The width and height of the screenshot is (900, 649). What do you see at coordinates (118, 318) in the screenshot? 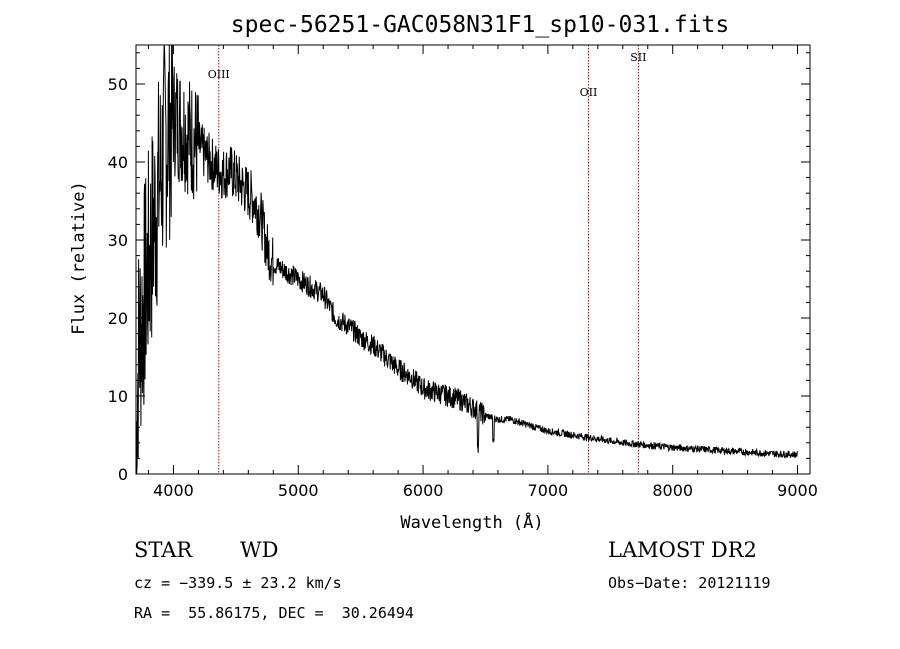
I see `y-tick-label: 20` at bounding box center [118, 318].